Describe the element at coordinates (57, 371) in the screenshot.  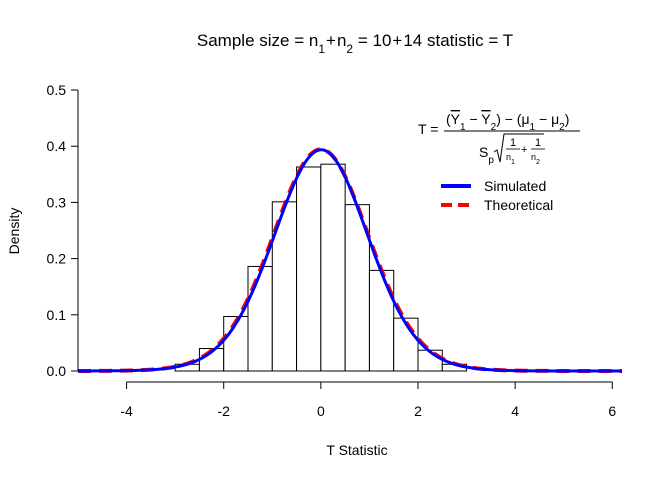
I see `y-tick-label: 0.0` at that location.